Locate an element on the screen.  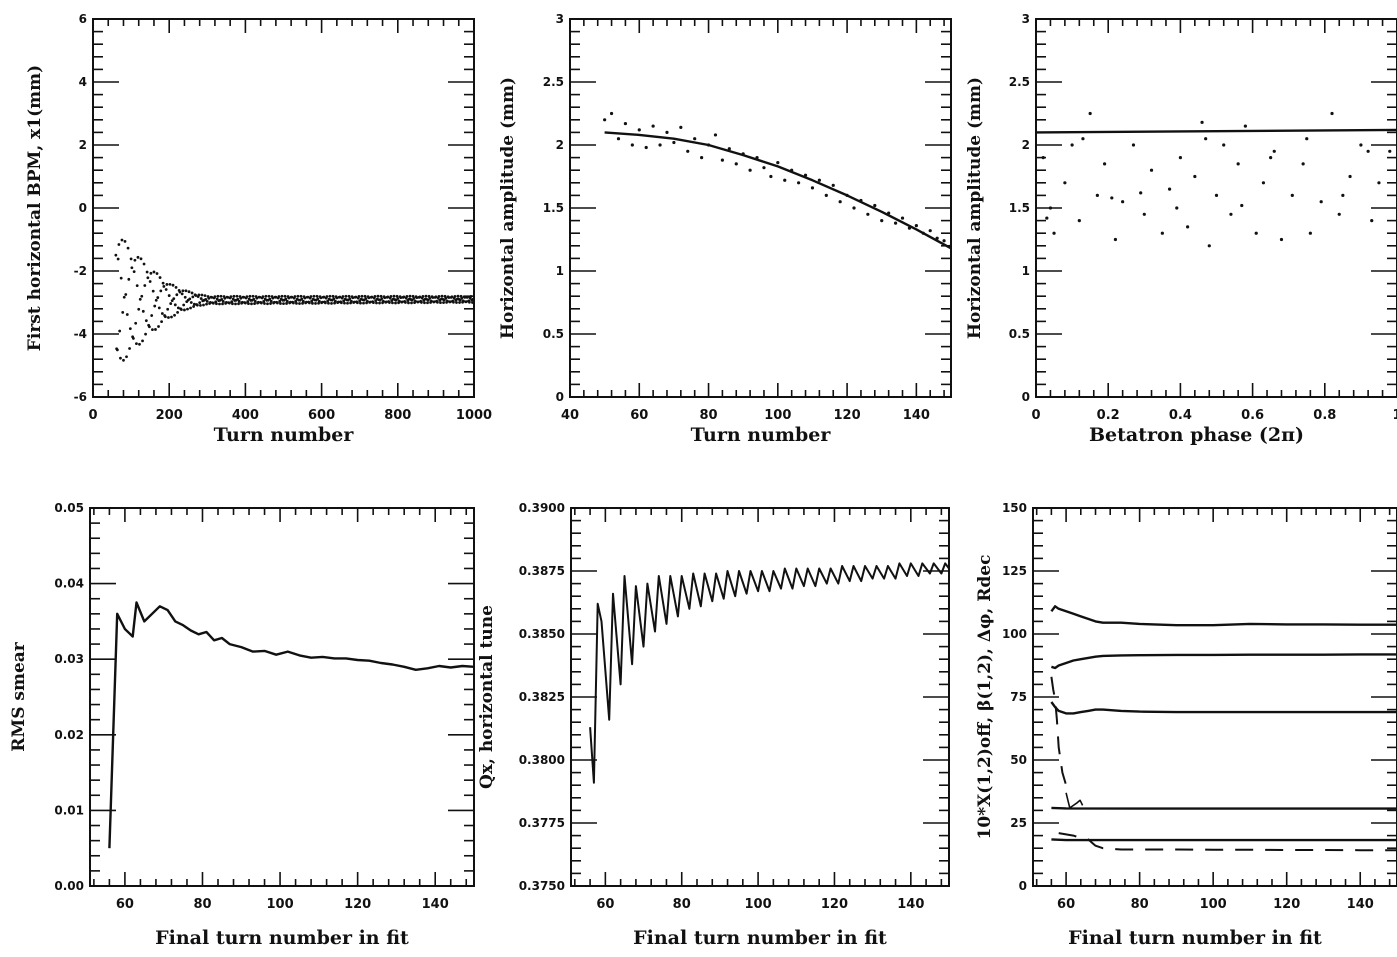
y-tick-label: 0.3900 is located at coordinates (542, 508).